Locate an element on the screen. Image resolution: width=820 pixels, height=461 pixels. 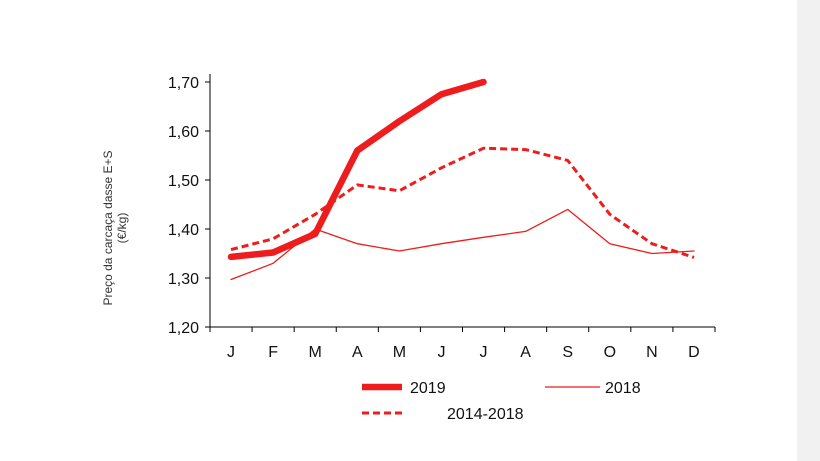
legend: 2019 2018 2014-2018 is located at coordinates (501, 401).